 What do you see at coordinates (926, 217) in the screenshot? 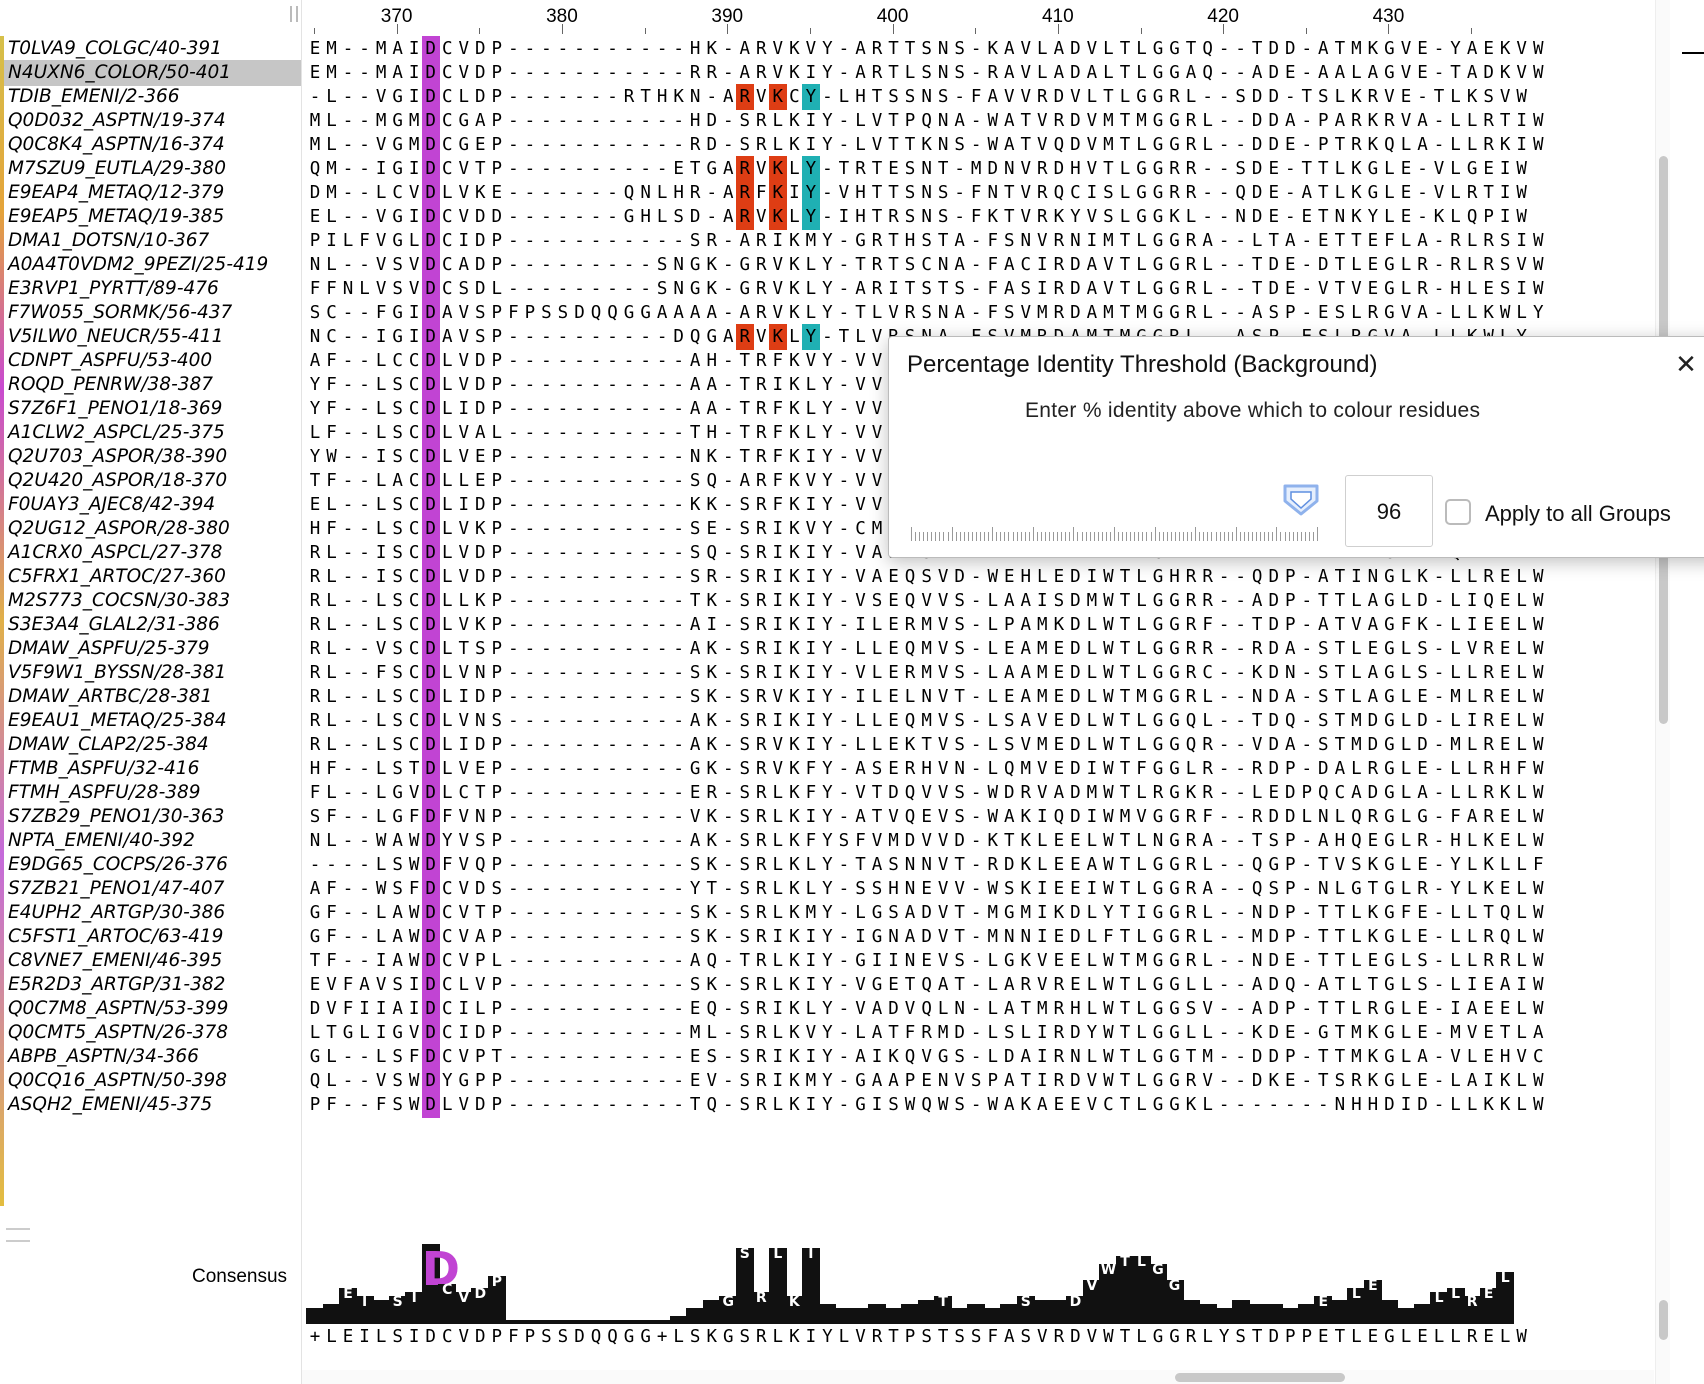
I see `residue: N` at bounding box center [926, 217].